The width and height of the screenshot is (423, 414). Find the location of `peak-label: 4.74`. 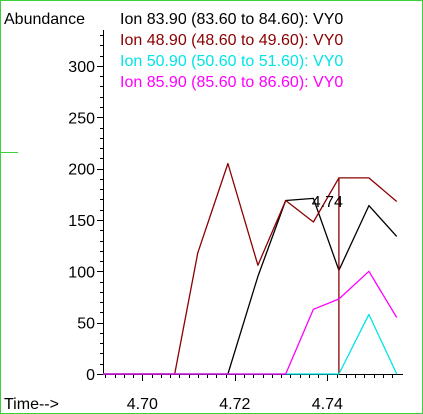

peak-label: 4.74 is located at coordinates (327, 202).